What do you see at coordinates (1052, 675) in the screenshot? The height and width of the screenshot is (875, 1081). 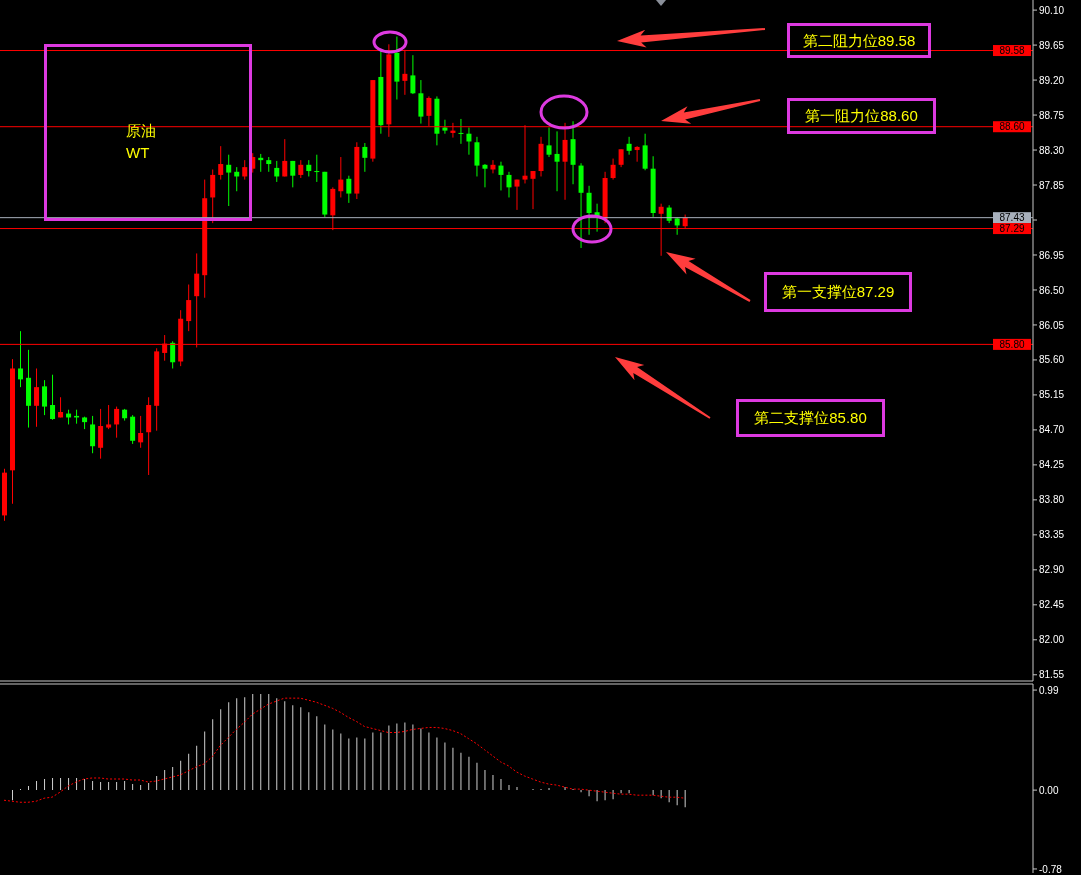 I see `y-tick-label: 81.55` at bounding box center [1052, 675].